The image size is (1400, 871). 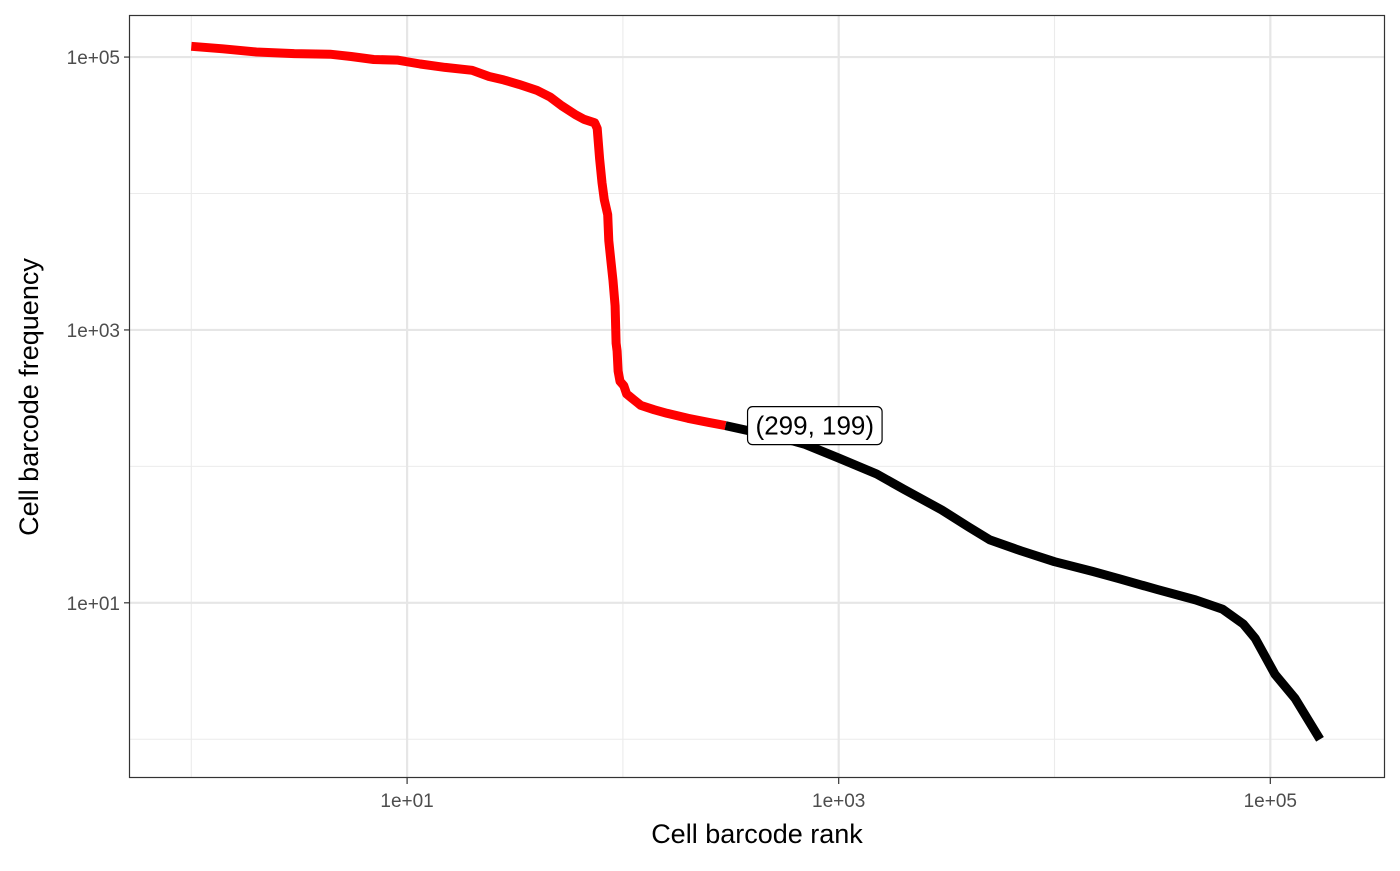 What do you see at coordinates (406, 801) in the screenshot?
I see `x-tick-label: 1e+01` at bounding box center [406, 801].